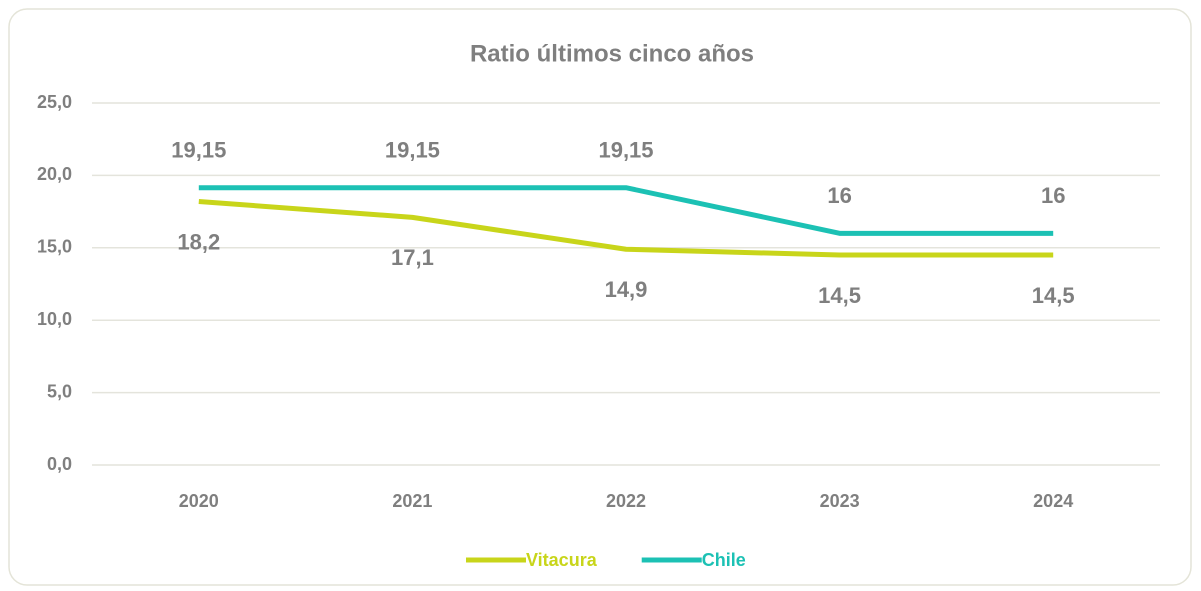 The image size is (1201, 591). Describe the element at coordinates (1053, 501) in the screenshot. I see `x-tick-label: 2024` at that location.